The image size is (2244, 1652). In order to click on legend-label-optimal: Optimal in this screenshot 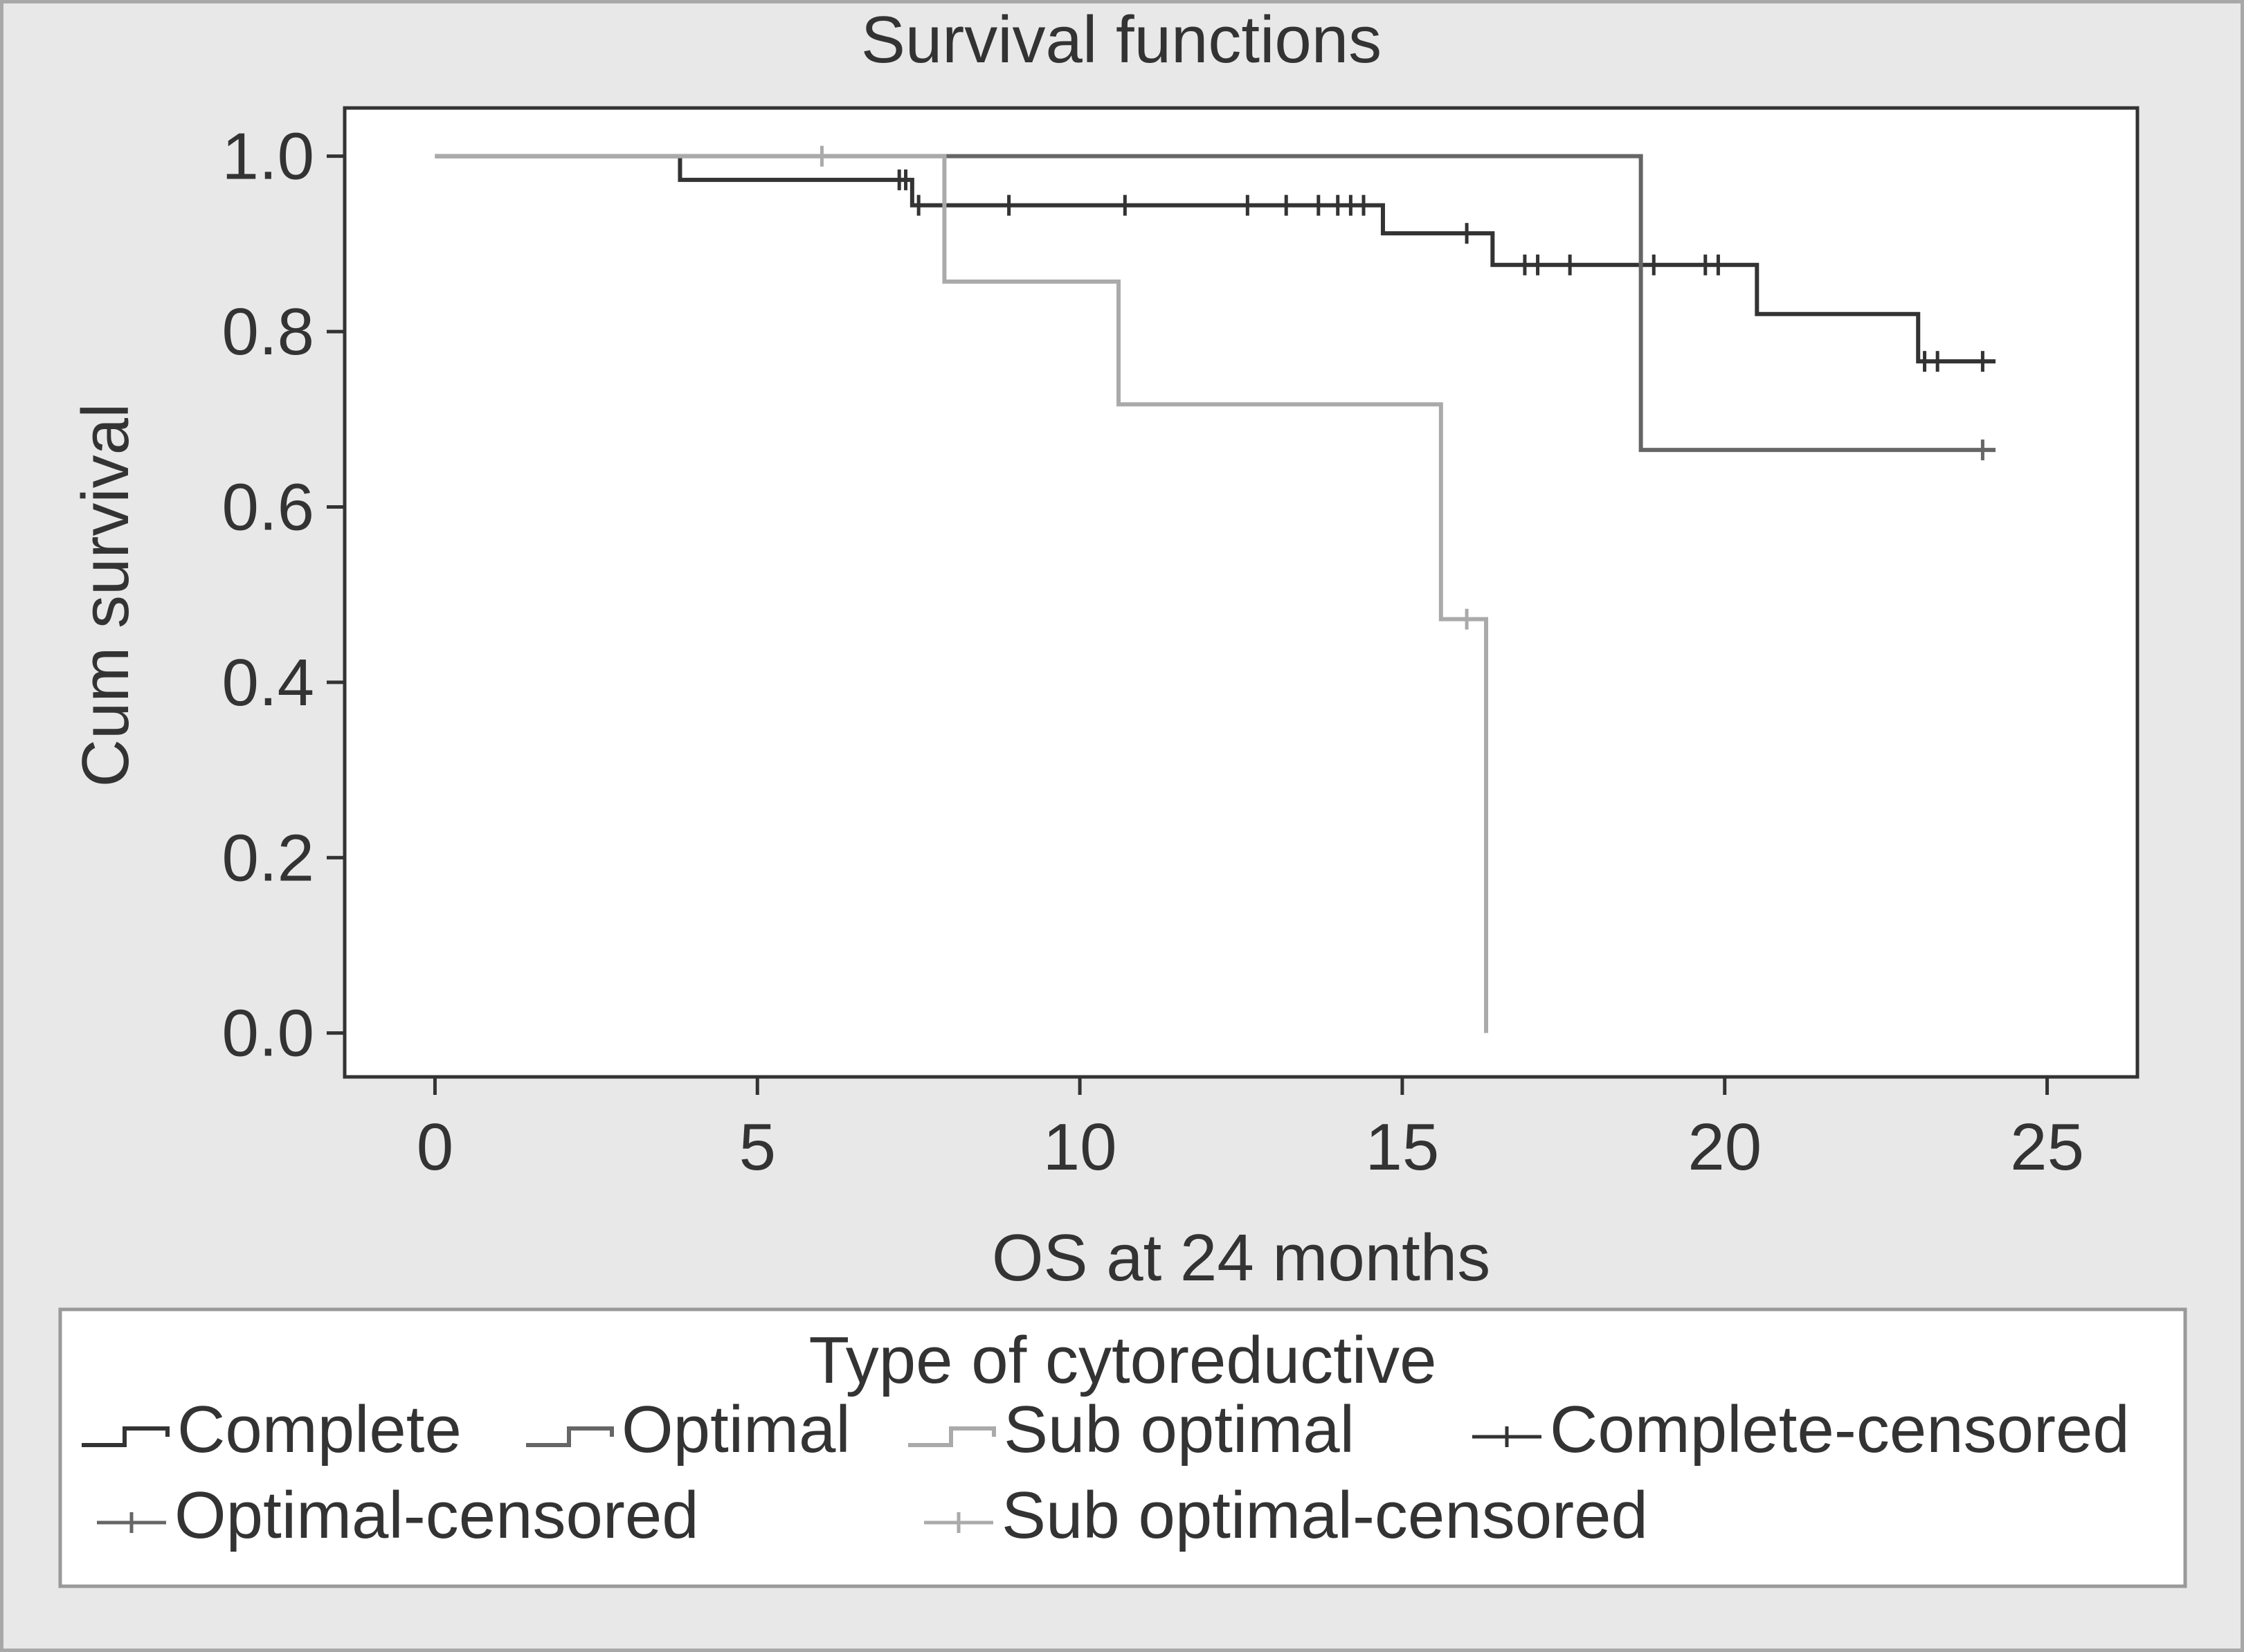, I will do `click(736, 1430)`.